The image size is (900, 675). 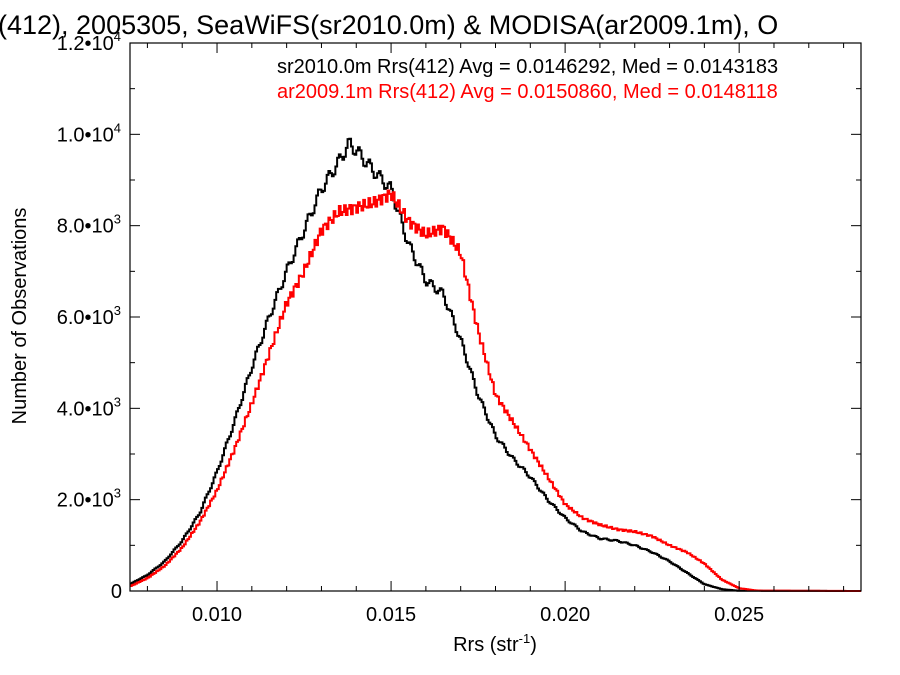 What do you see at coordinates (89, 407) in the screenshot?
I see `y-tick-label: 4.0•103` at bounding box center [89, 407].